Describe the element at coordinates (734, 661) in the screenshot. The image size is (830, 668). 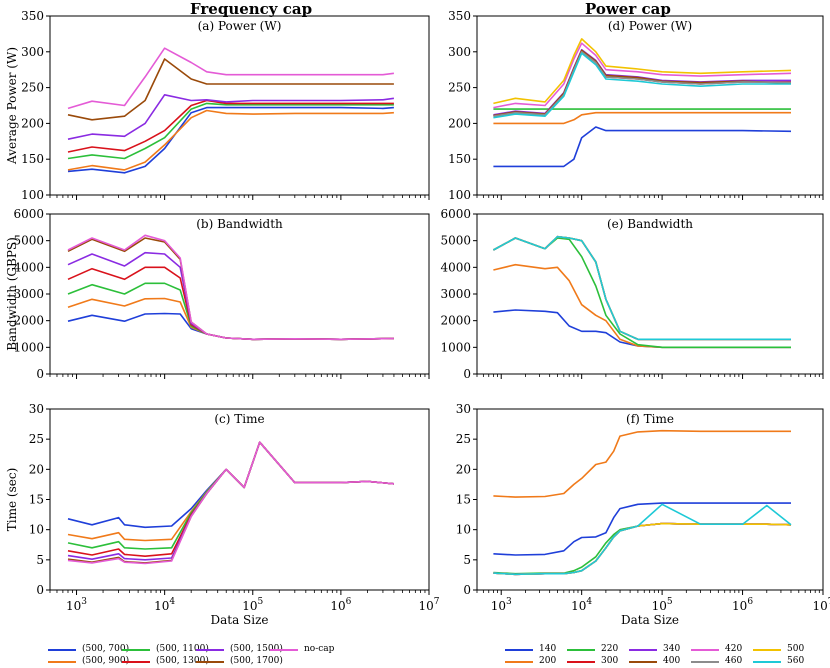
I see `legend-label: 460` at that location.